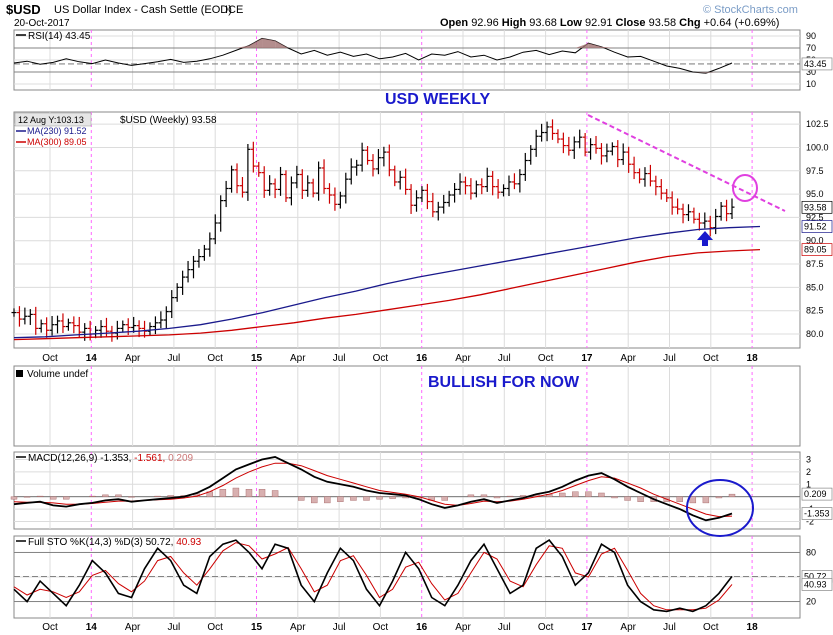 The image size is (833, 635). I want to click on sto-x-tick-label-15: Jul, so click(669, 627).